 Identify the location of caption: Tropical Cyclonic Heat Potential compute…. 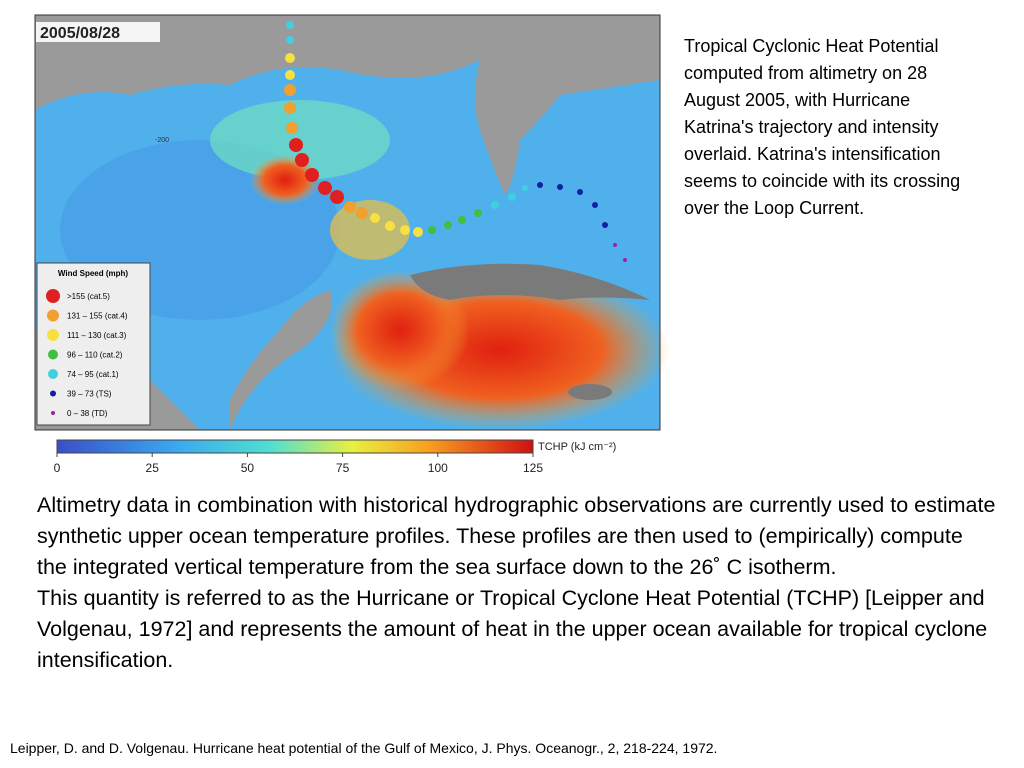
(822, 127).